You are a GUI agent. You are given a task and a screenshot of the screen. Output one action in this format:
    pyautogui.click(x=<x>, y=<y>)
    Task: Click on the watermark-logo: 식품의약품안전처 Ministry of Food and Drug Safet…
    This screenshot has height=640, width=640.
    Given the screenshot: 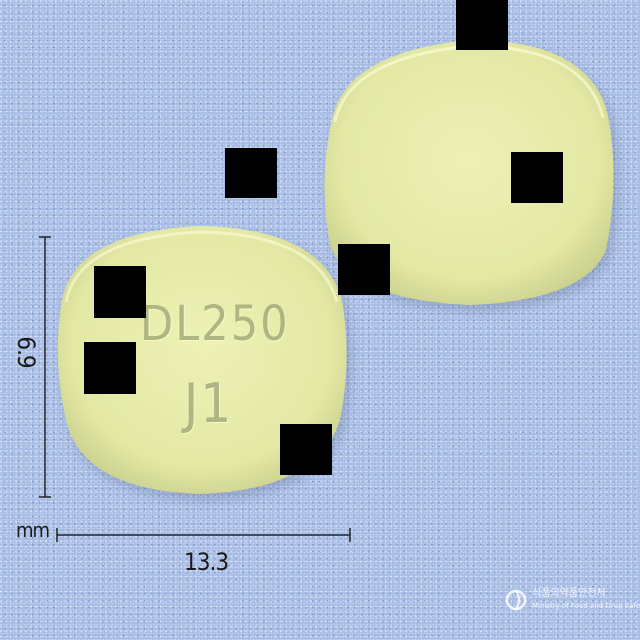 What is the action you would take?
    pyautogui.click(x=573, y=602)
    